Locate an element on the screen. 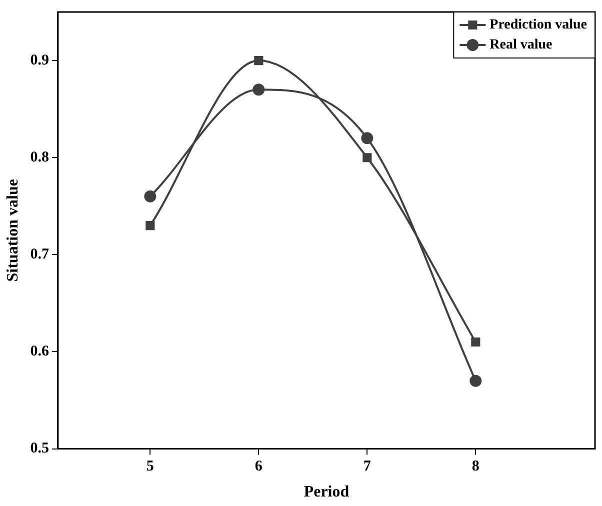  y-tick-label: 0.6 is located at coordinates (40, 352).